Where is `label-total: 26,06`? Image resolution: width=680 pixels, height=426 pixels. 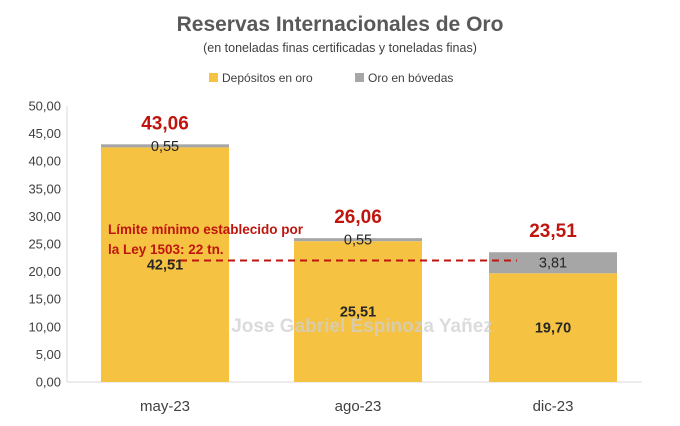
label-total: 26,06 is located at coordinates (358, 217).